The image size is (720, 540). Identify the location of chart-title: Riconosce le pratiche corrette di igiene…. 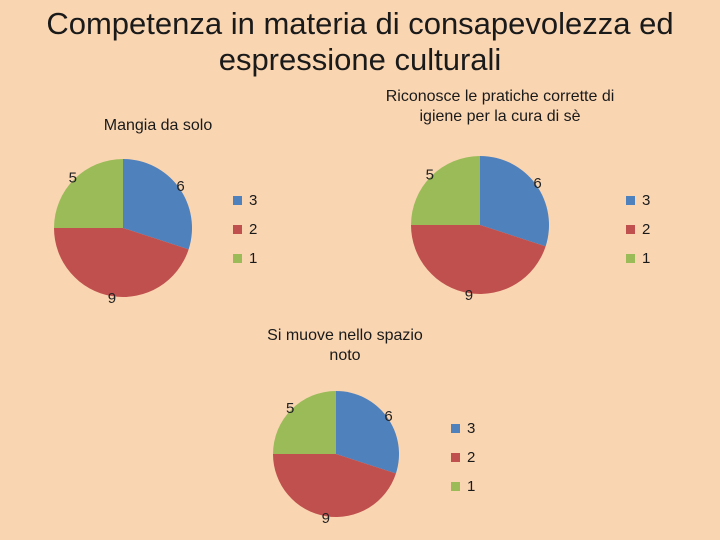
(500, 106).